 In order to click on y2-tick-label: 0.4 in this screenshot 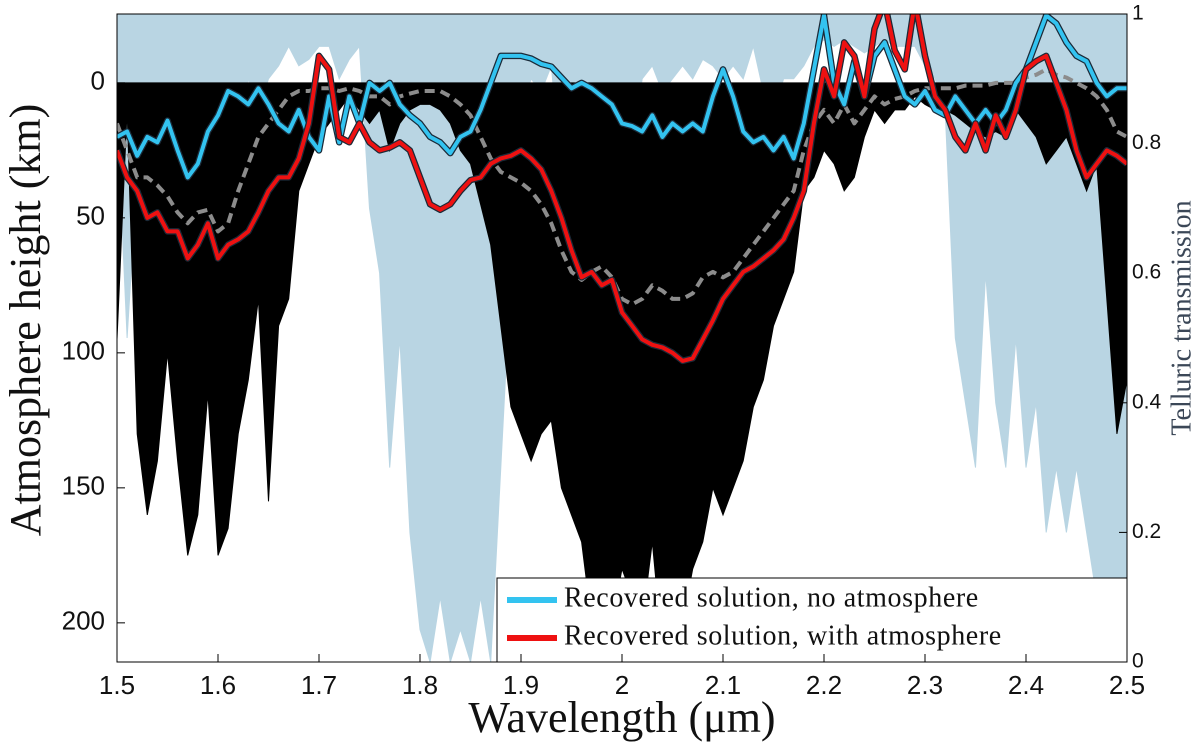, I will do `click(1147, 401)`.